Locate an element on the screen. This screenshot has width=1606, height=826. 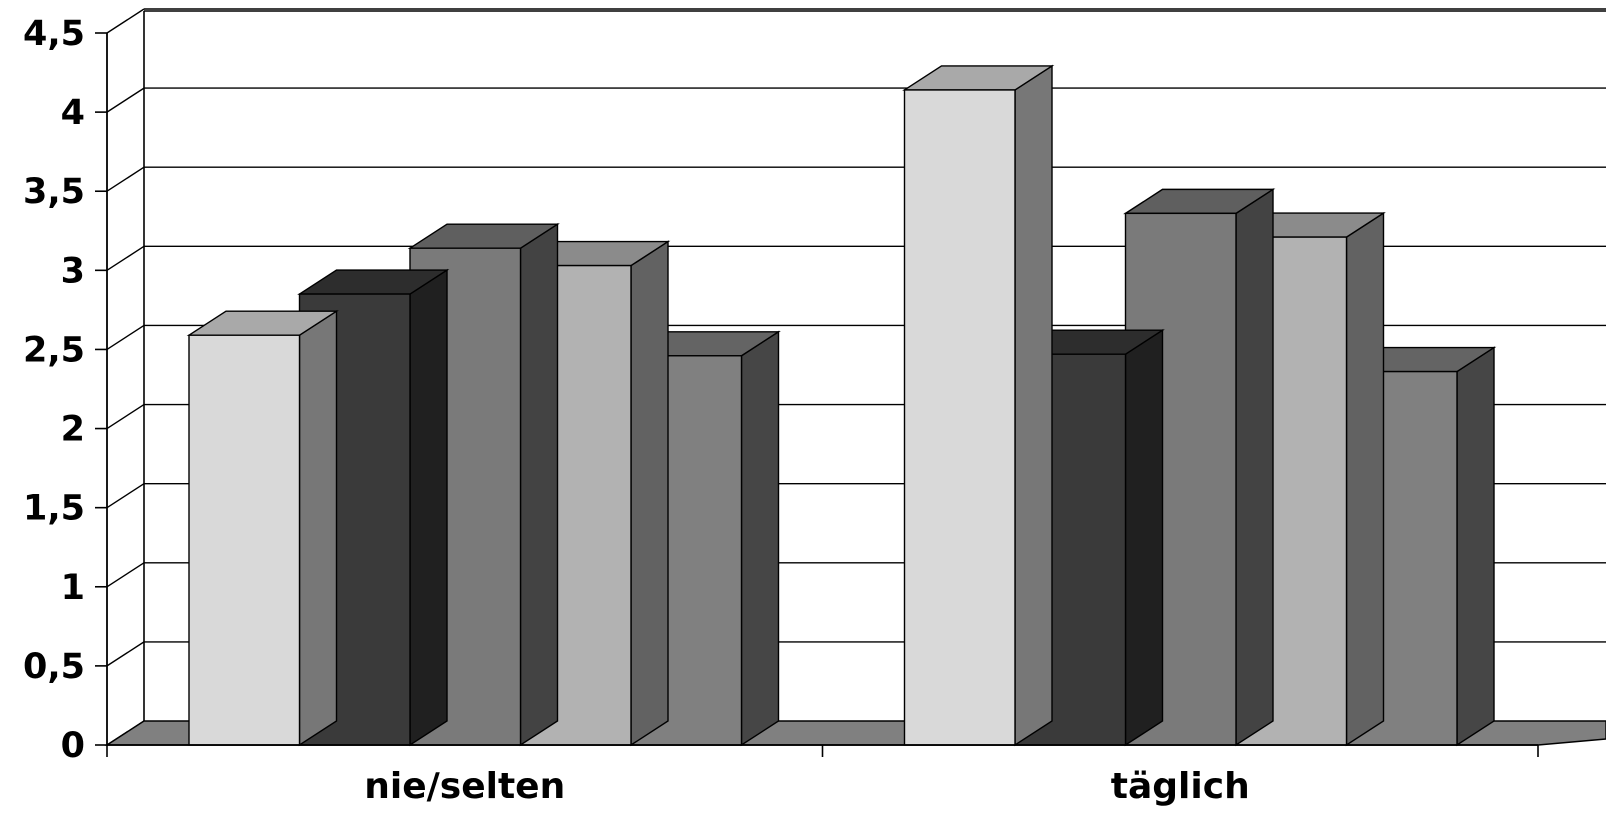
y-tick-label: 3 is located at coordinates (73, 271).